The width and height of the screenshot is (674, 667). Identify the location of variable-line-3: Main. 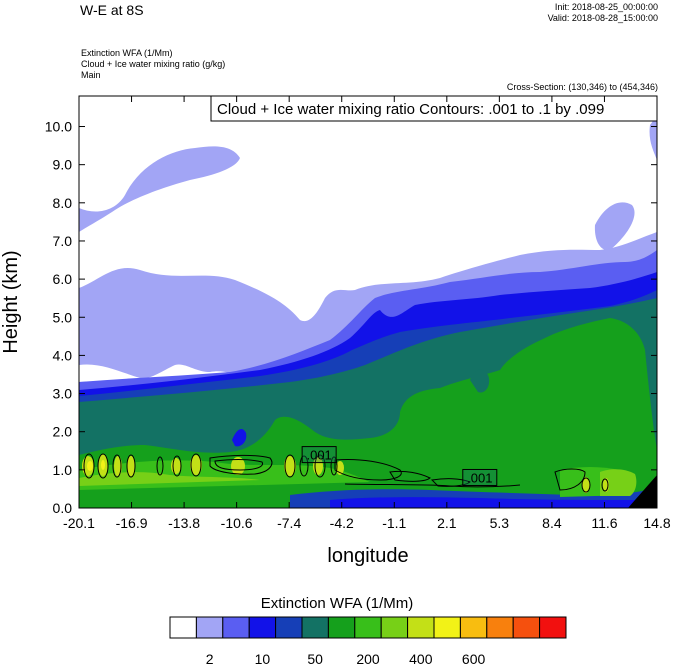
(91, 75).